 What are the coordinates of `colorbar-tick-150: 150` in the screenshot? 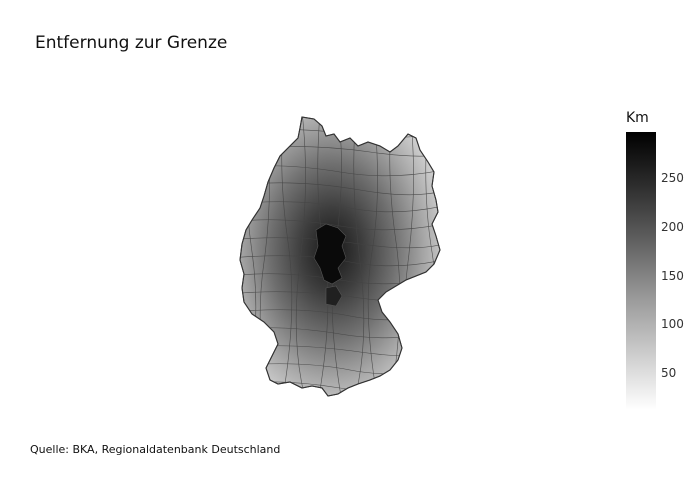 It's located at (672, 276).